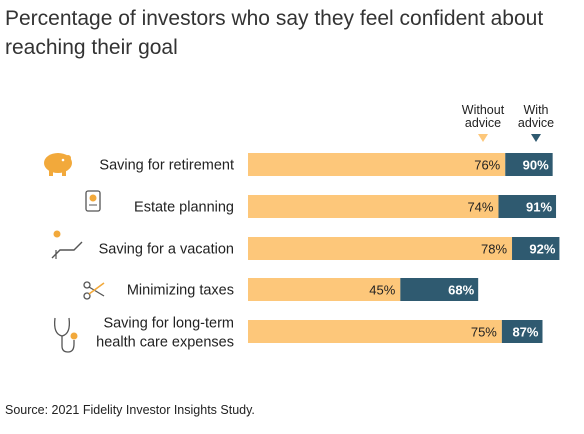 Image resolution: width=584 pixels, height=434 pixels. What do you see at coordinates (382, 290) in the screenshot?
I see `data-label-without-3: 45%` at bounding box center [382, 290].